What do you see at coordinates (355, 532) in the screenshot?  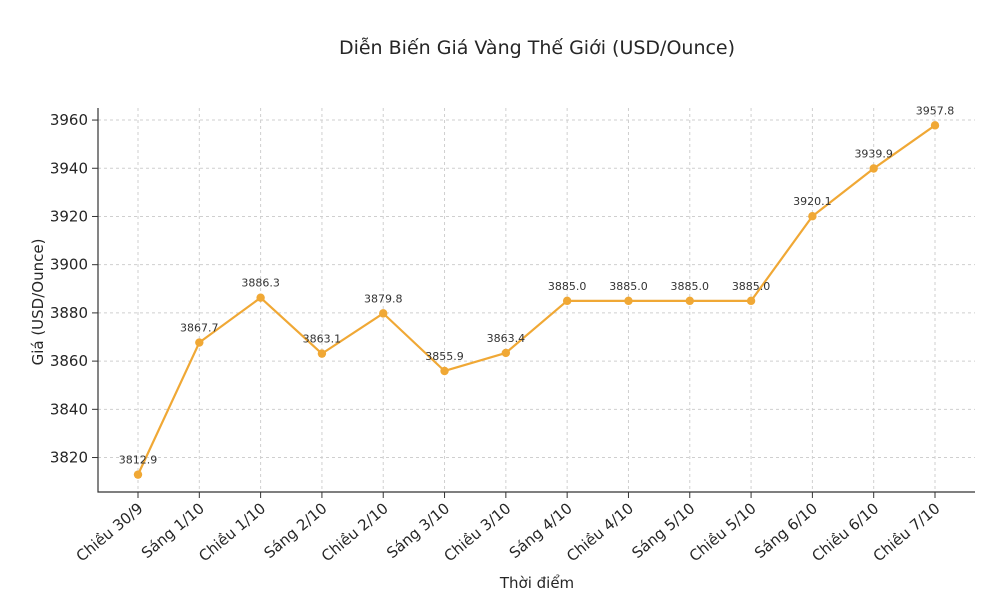 I see `x-tick-label: Chiều 2/10` at bounding box center [355, 532].